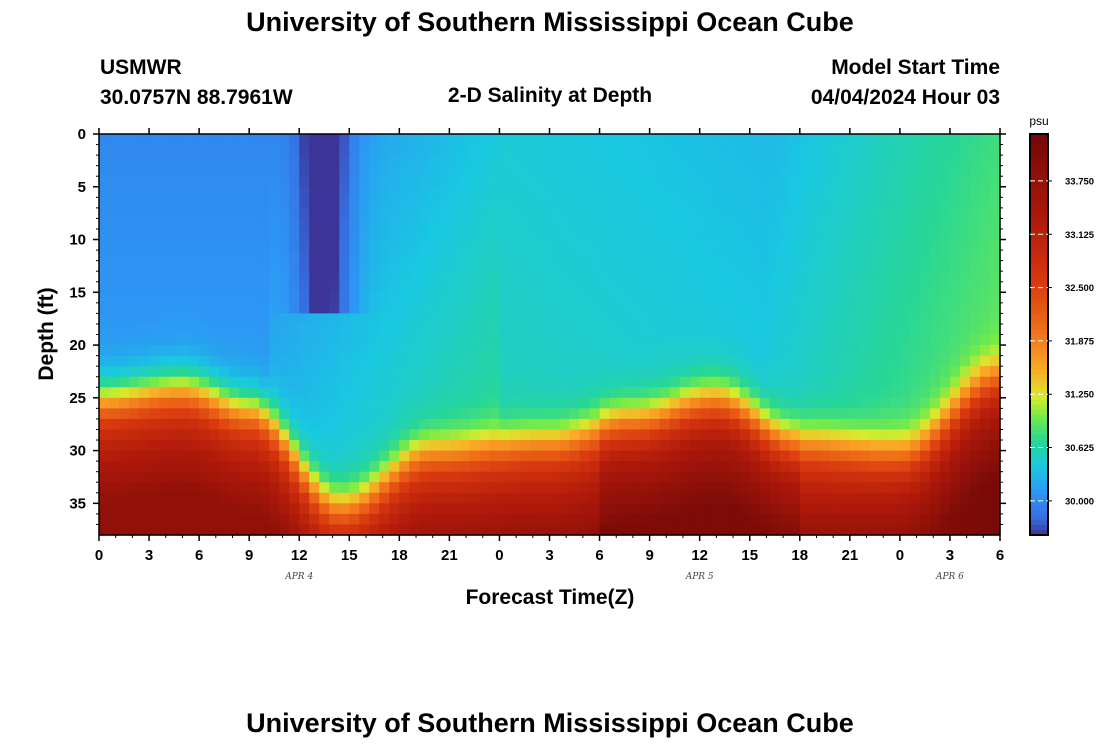  What do you see at coordinates (299, 555) in the screenshot?
I see `x-tick-label: 12` at bounding box center [299, 555].